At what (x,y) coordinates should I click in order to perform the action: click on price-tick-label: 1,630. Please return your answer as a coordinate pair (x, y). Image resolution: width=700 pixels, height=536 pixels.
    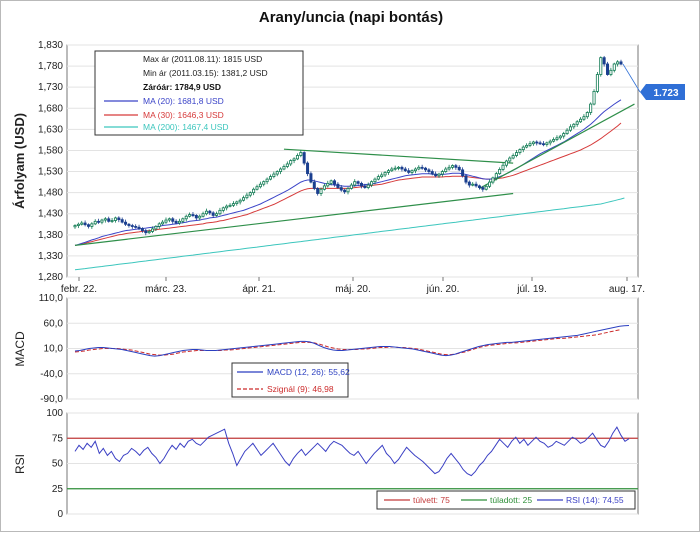
    Looking at the image, I should click on (50, 129).